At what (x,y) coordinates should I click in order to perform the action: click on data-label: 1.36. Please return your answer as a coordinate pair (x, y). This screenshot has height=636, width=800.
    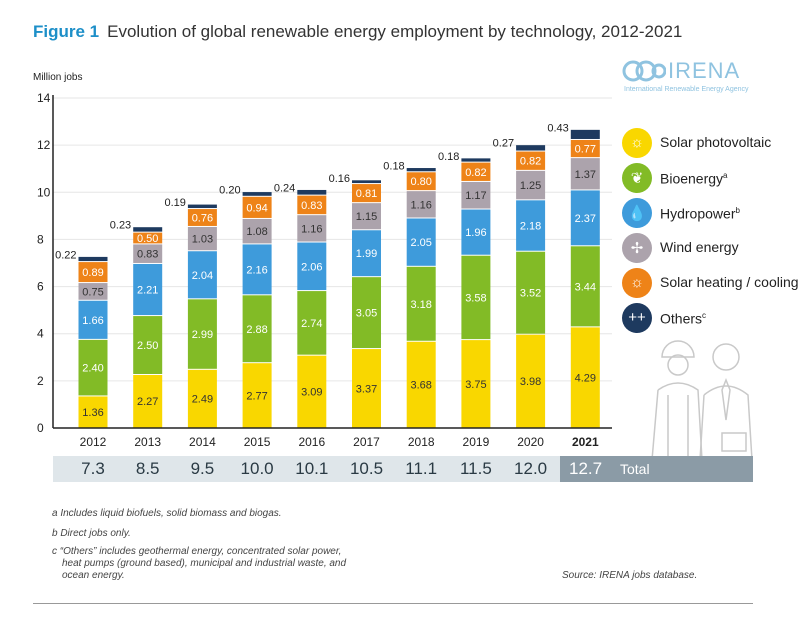
    Looking at the image, I should click on (92, 413).